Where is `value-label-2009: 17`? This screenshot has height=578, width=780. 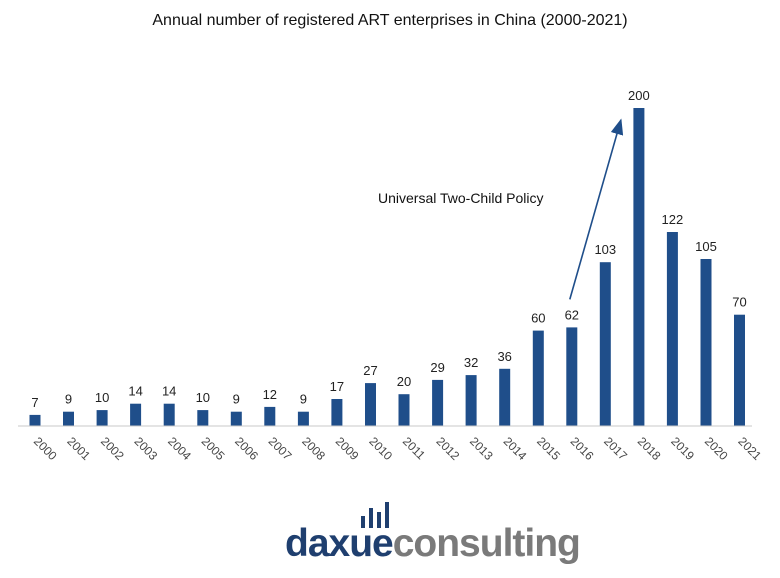
value-label-2009: 17 is located at coordinates (337, 386).